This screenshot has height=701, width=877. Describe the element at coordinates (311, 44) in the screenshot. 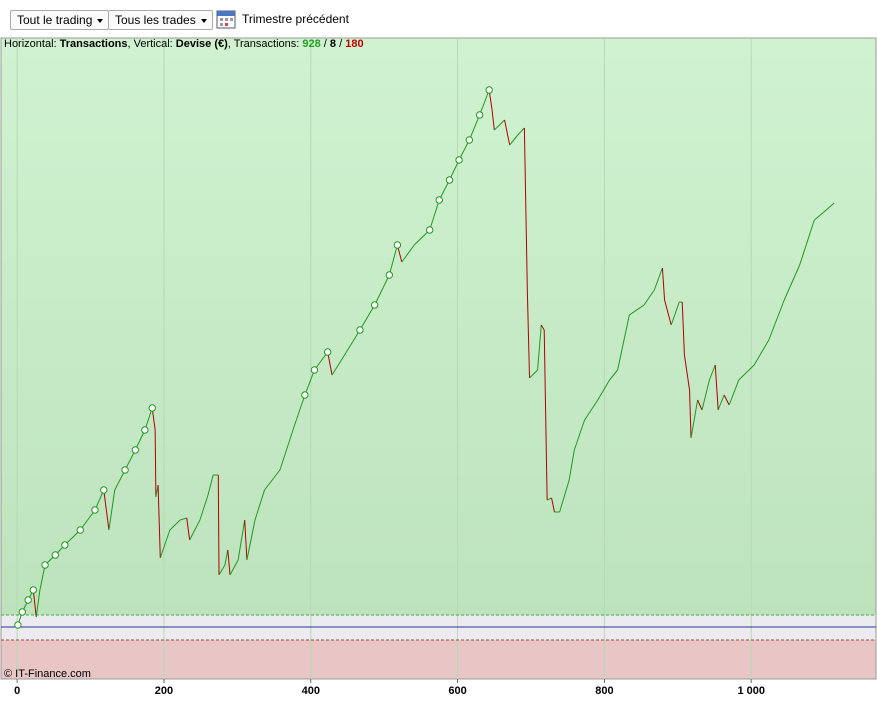

I see `subtitle-part: 928` at that location.